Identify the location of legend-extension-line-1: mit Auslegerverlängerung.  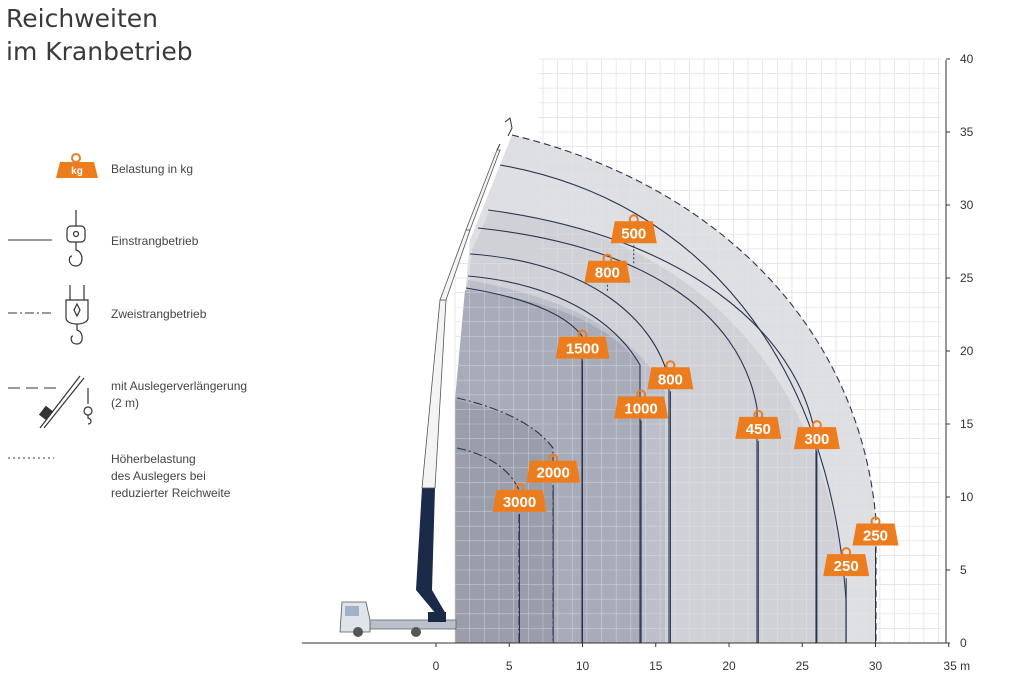
(179, 386).